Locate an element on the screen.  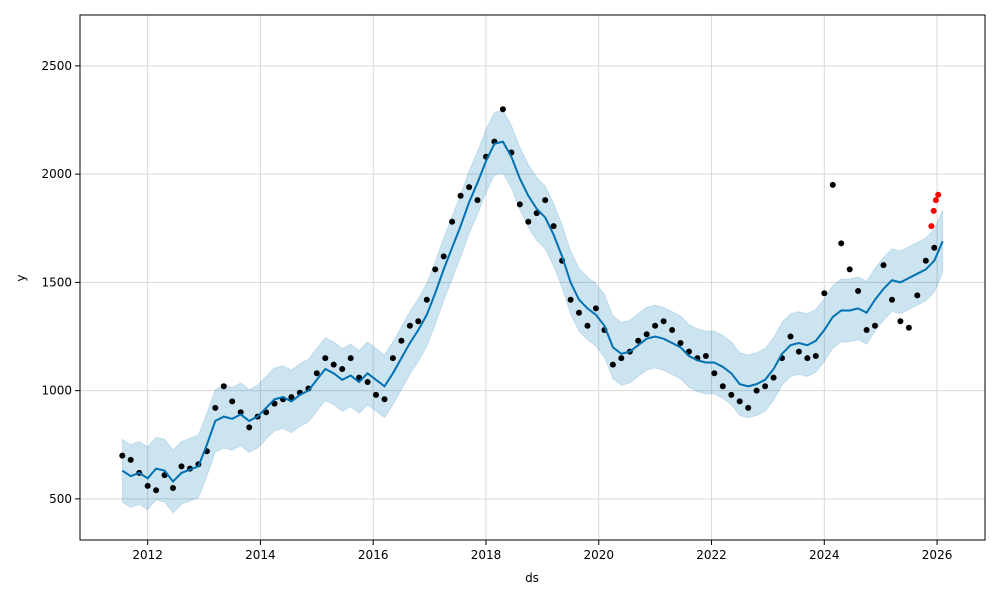
test-points-layer is located at coordinates (935, 210).